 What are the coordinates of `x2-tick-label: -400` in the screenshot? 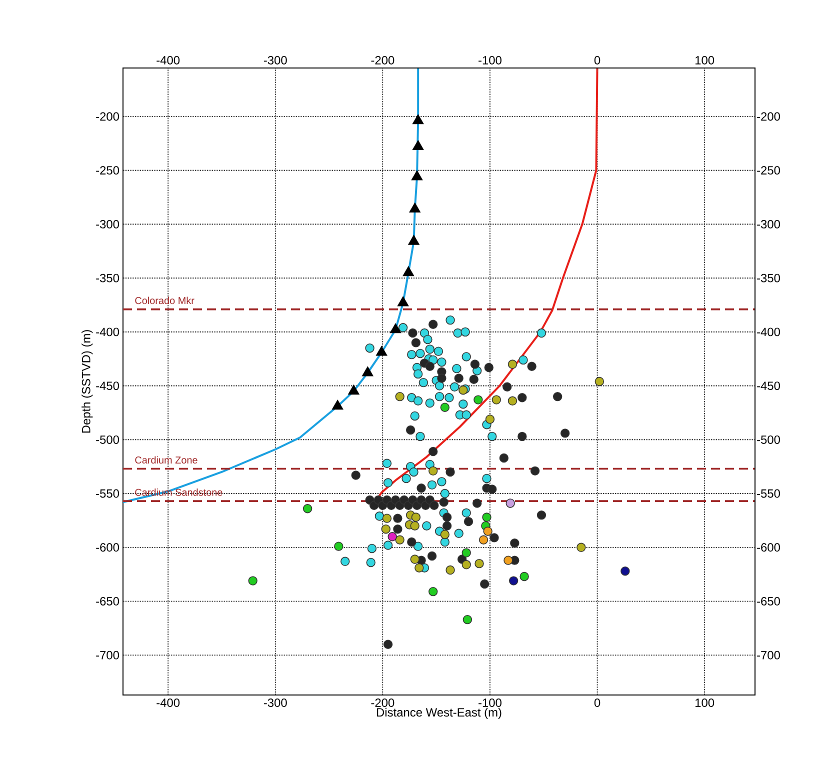 It's located at (168, 60).